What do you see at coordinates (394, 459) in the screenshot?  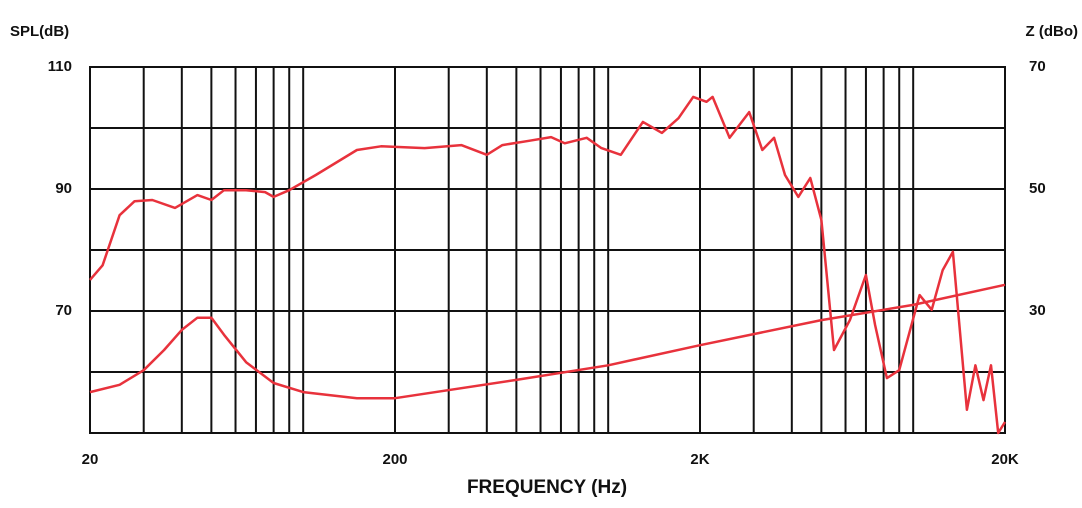 I see `x-tick-label: 200` at bounding box center [394, 459].